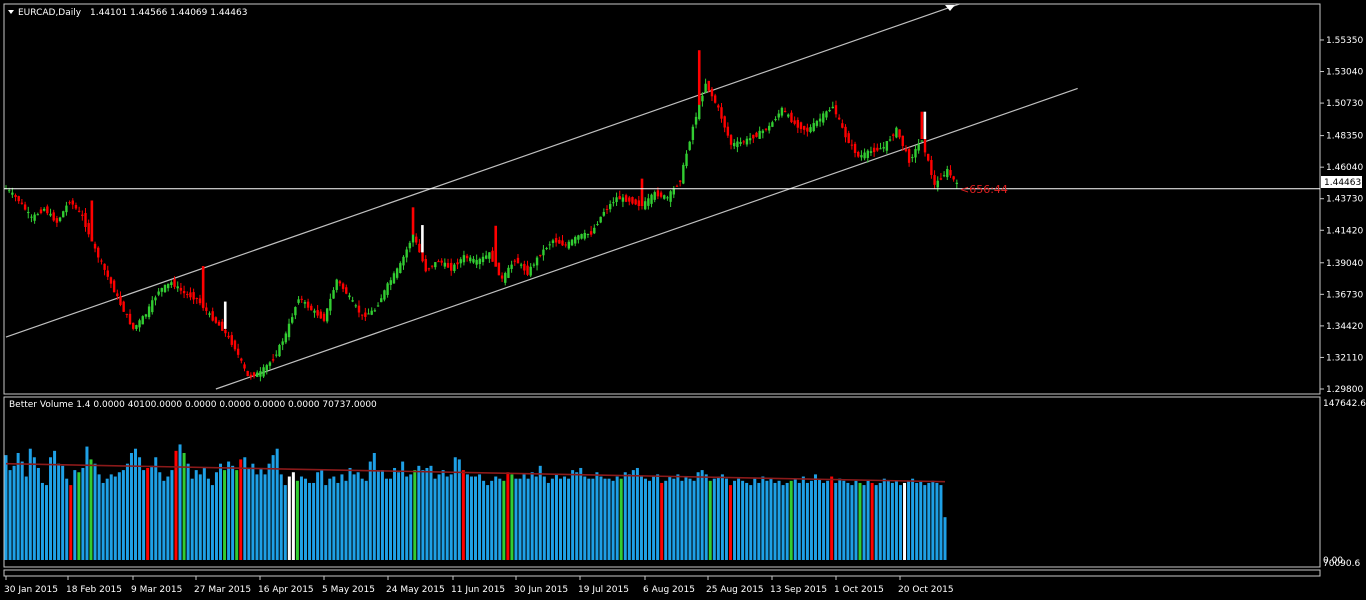 The width and height of the screenshot is (1366, 600). What do you see at coordinates (950, 8) in the screenshot?
I see `shift-marker-icon` at bounding box center [950, 8].